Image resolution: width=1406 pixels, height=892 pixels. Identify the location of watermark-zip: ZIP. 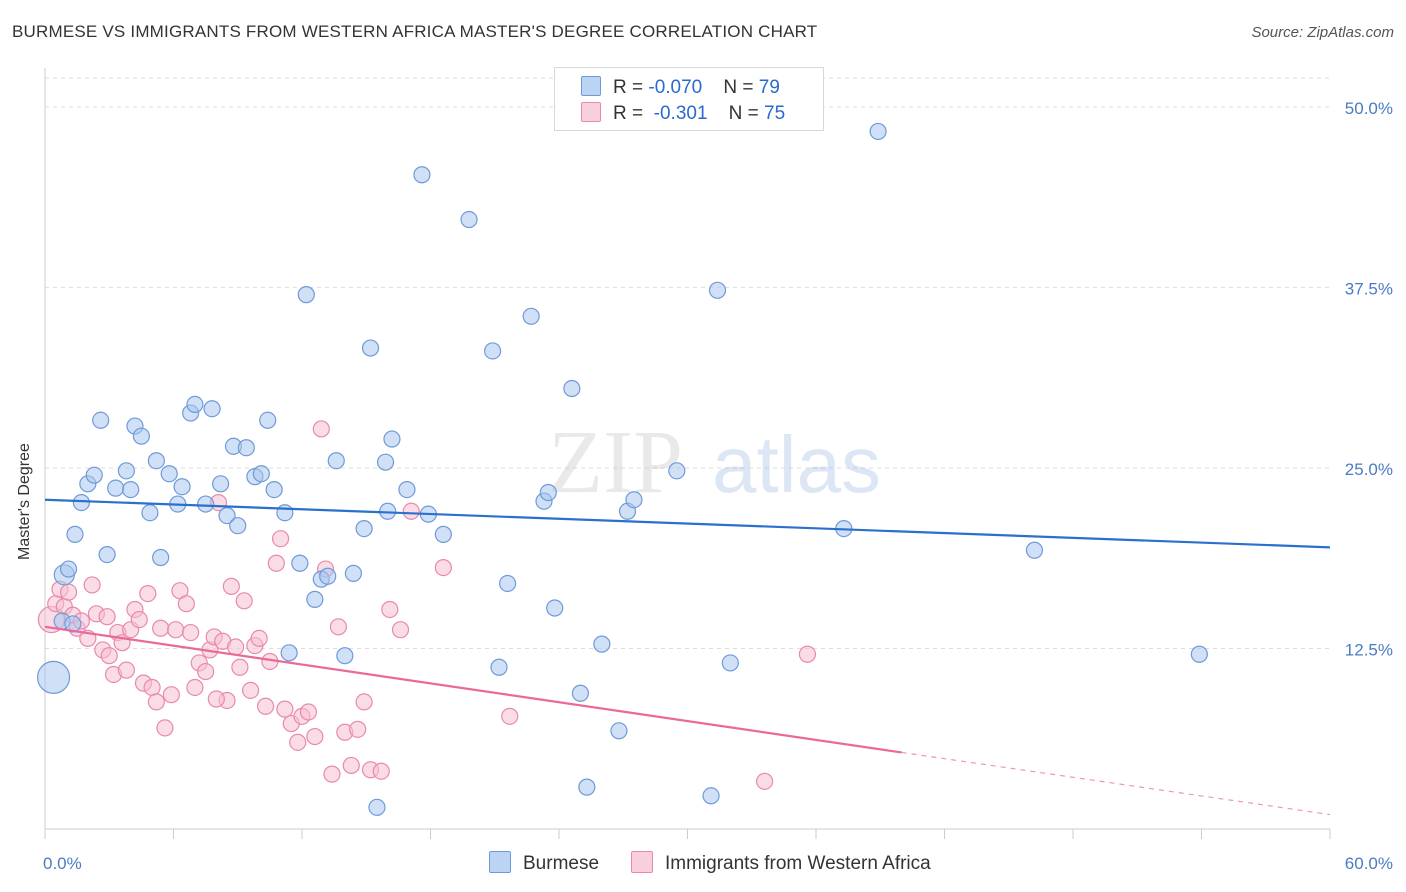
(615, 462).